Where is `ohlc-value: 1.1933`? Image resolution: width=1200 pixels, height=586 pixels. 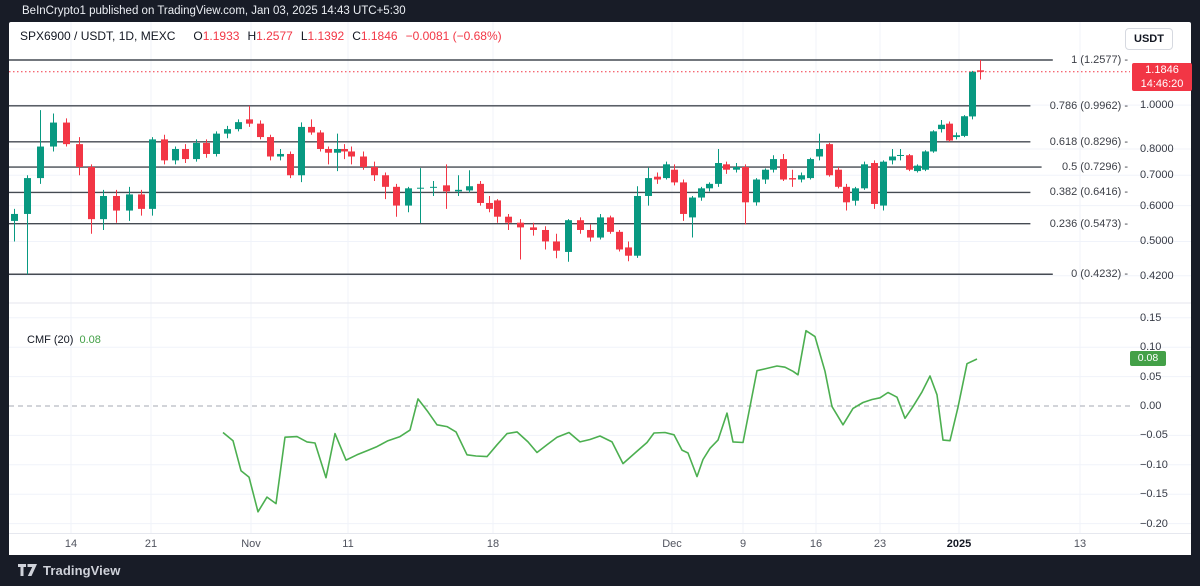
ohlc-value: 1.1933 is located at coordinates (221, 36).